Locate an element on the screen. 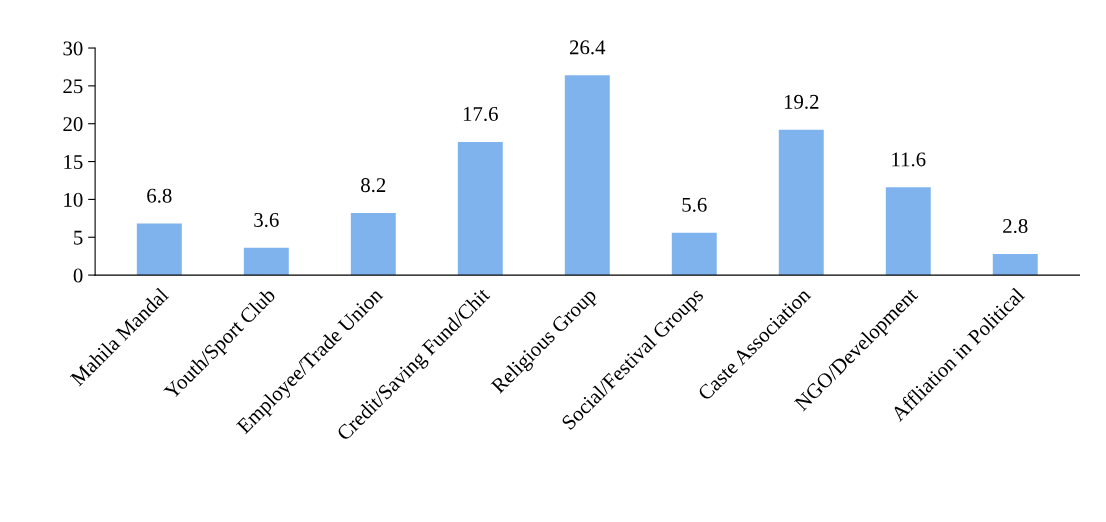 This screenshot has width=1106, height=522. data-label: 11.6 is located at coordinates (909, 159).